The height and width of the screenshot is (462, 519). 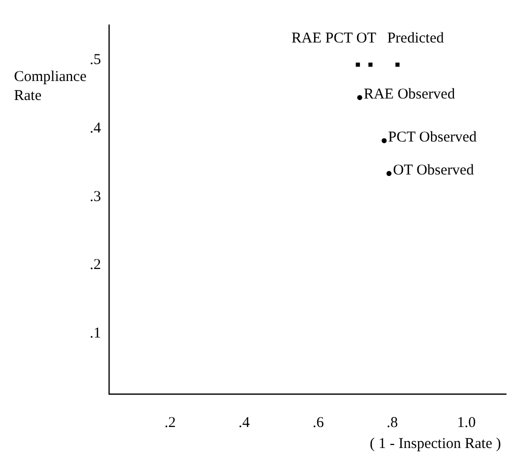 What do you see at coordinates (95, 334) in the screenshot?
I see `y-tick-label: .1` at bounding box center [95, 334].